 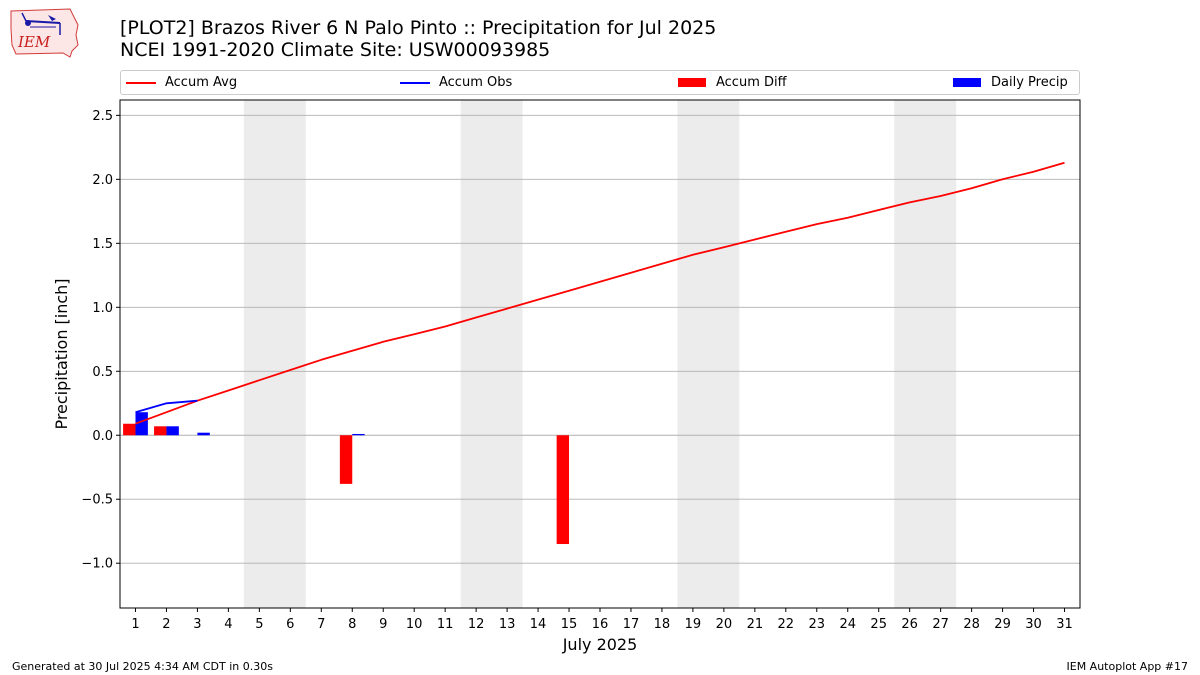 What do you see at coordinates (166, 624) in the screenshot?
I see `x-tick-label: 2` at bounding box center [166, 624].